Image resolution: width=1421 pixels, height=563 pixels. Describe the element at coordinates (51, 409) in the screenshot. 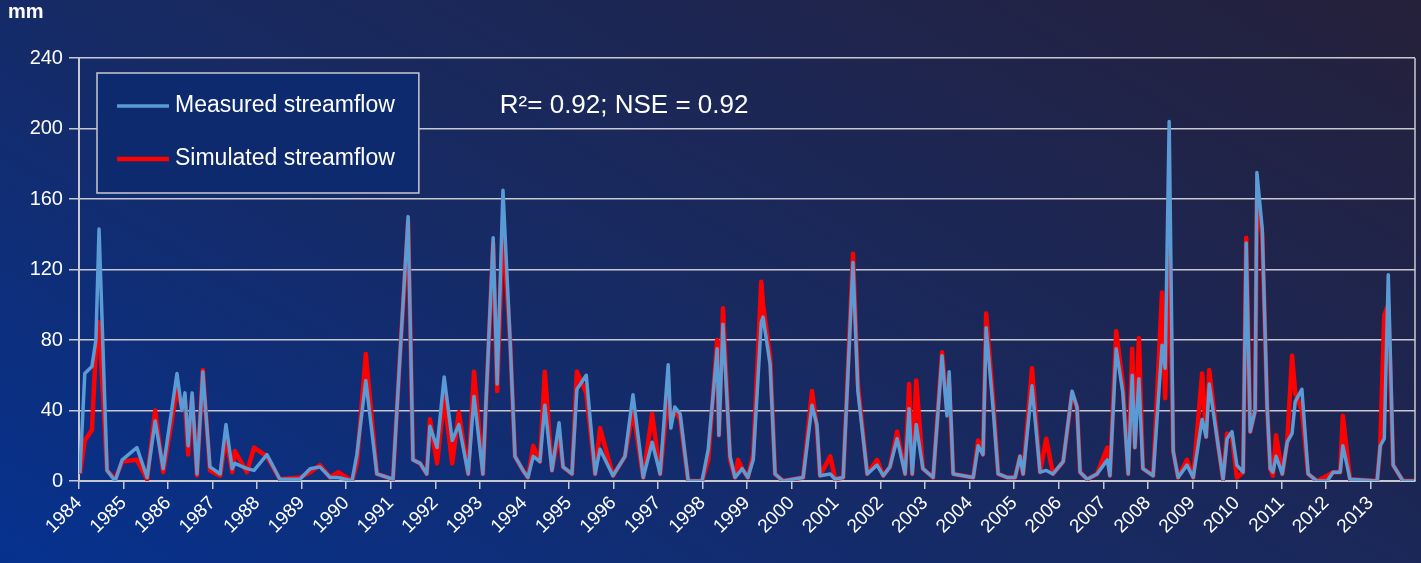

I see `y-tick-label: 40` at that location.